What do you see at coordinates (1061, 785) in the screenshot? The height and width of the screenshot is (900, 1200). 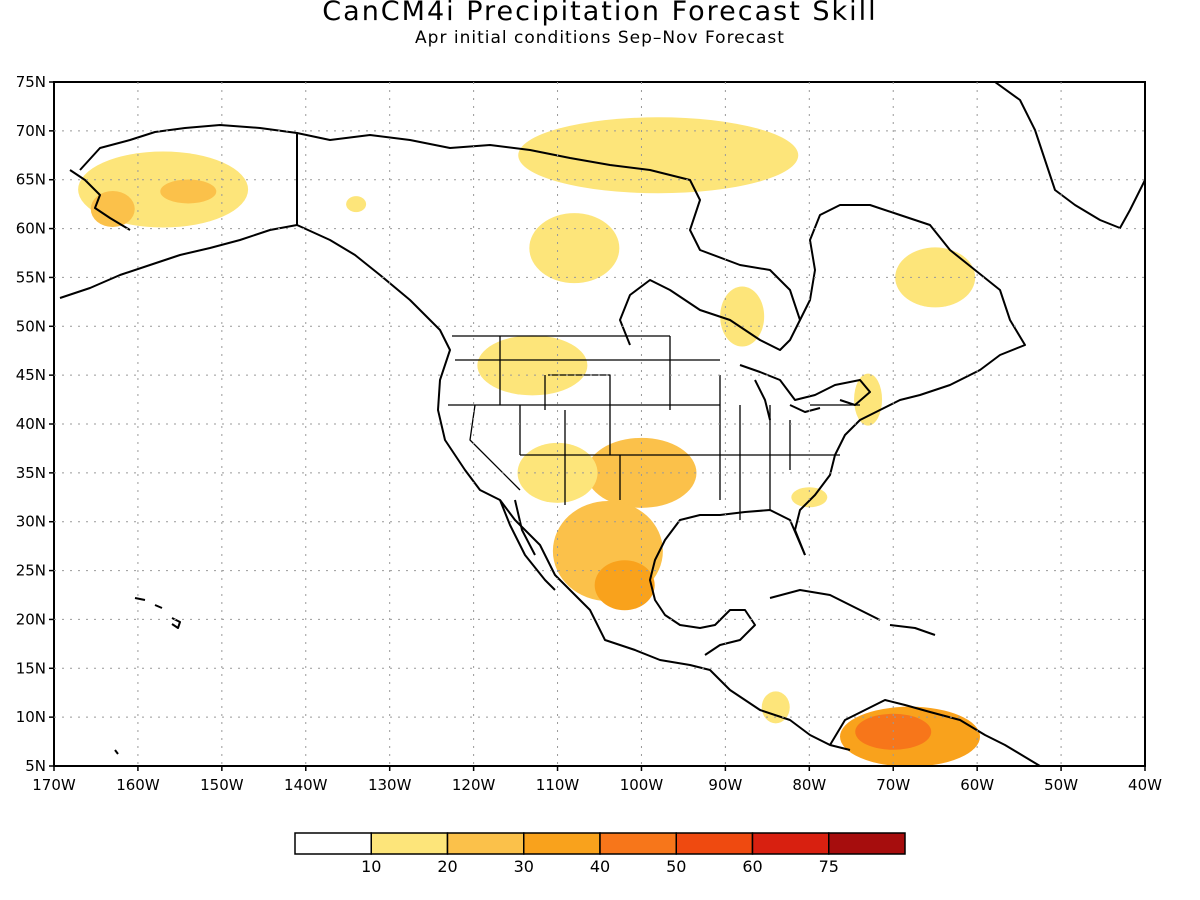 I see `lon-tick-label: 50W` at bounding box center [1061, 785].